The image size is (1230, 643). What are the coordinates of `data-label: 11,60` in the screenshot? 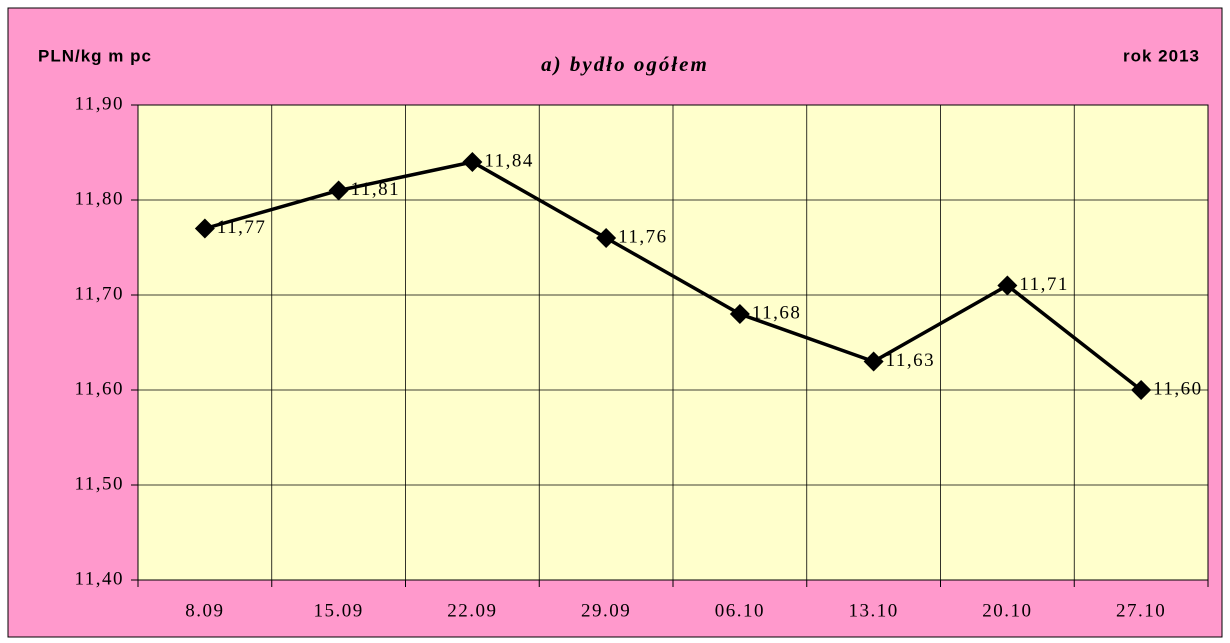 It's located at (1178, 388).